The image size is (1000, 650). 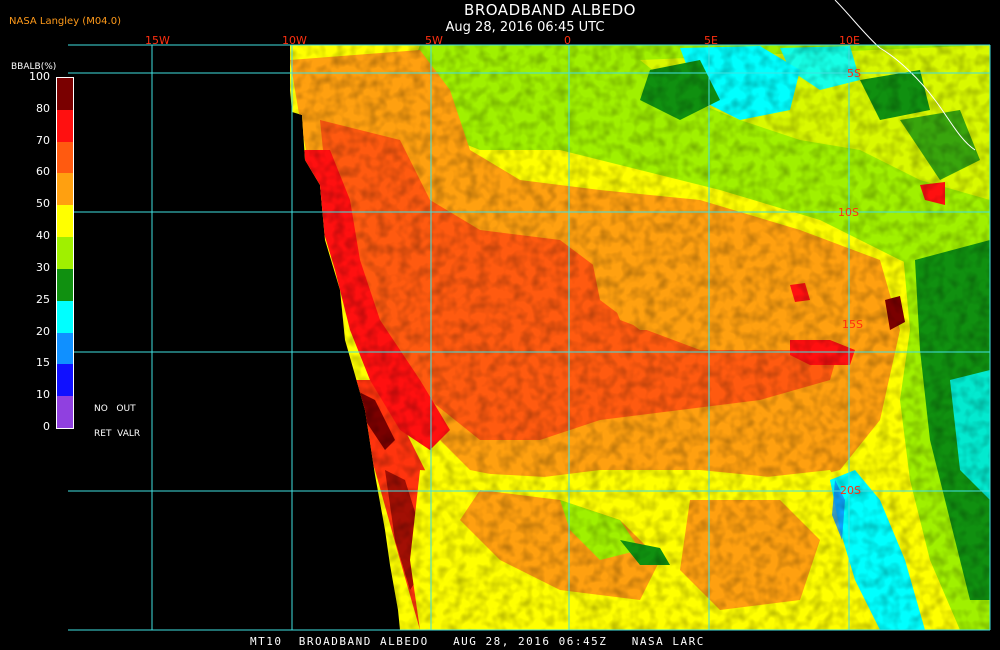 What do you see at coordinates (43, 236) in the screenshot?
I see `colorbar-tick-label: 40` at bounding box center [43, 236].